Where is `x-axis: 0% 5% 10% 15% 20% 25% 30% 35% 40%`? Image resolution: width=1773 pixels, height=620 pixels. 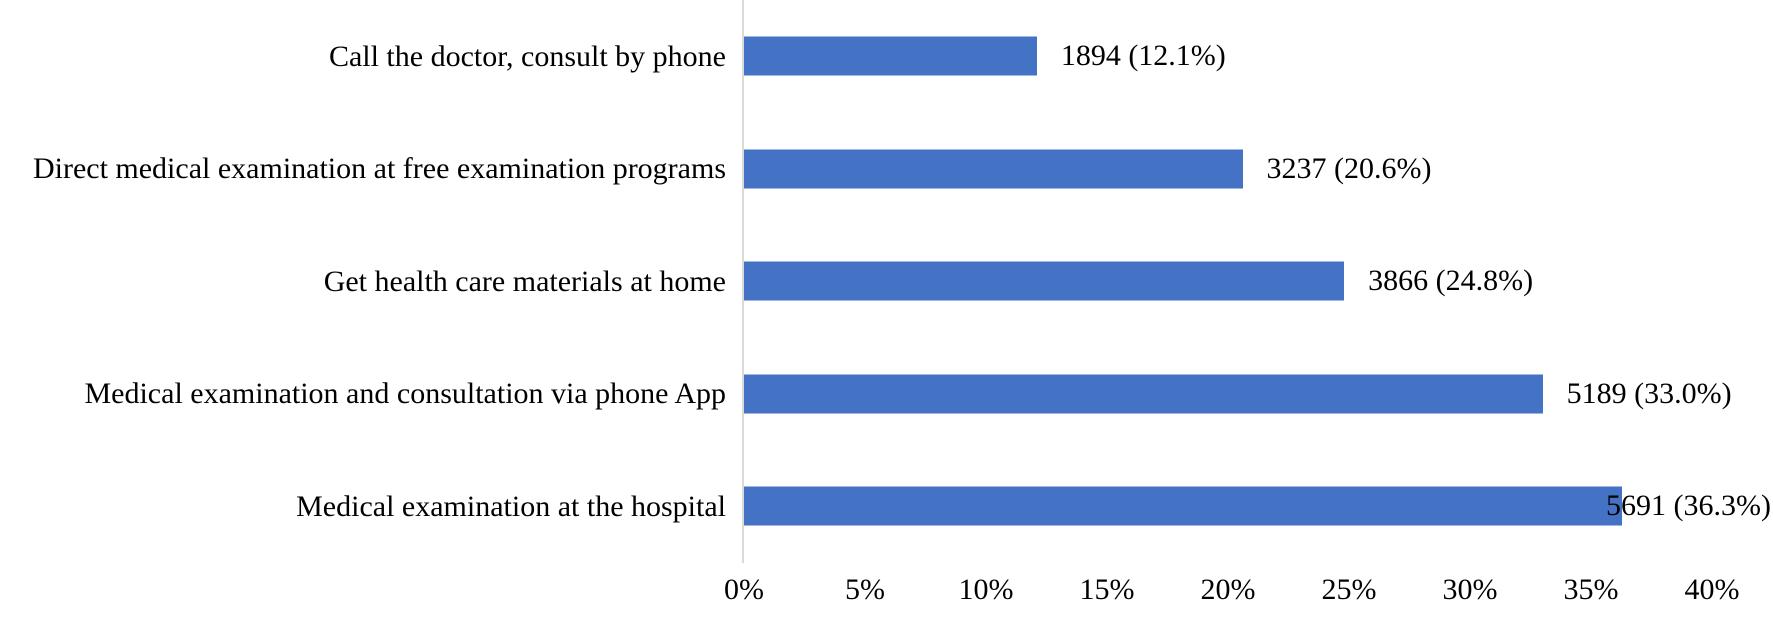
x-axis: 0% 5% 10% 15% 20% 25% 30% 35% 40% is located at coordinates (1232, 593).